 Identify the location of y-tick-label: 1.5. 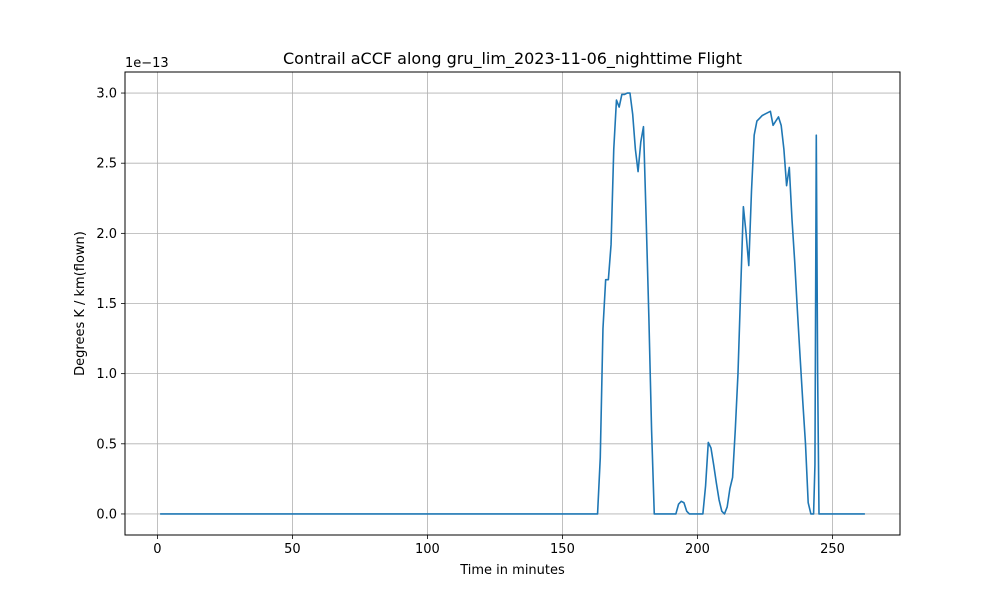
(106, 304).